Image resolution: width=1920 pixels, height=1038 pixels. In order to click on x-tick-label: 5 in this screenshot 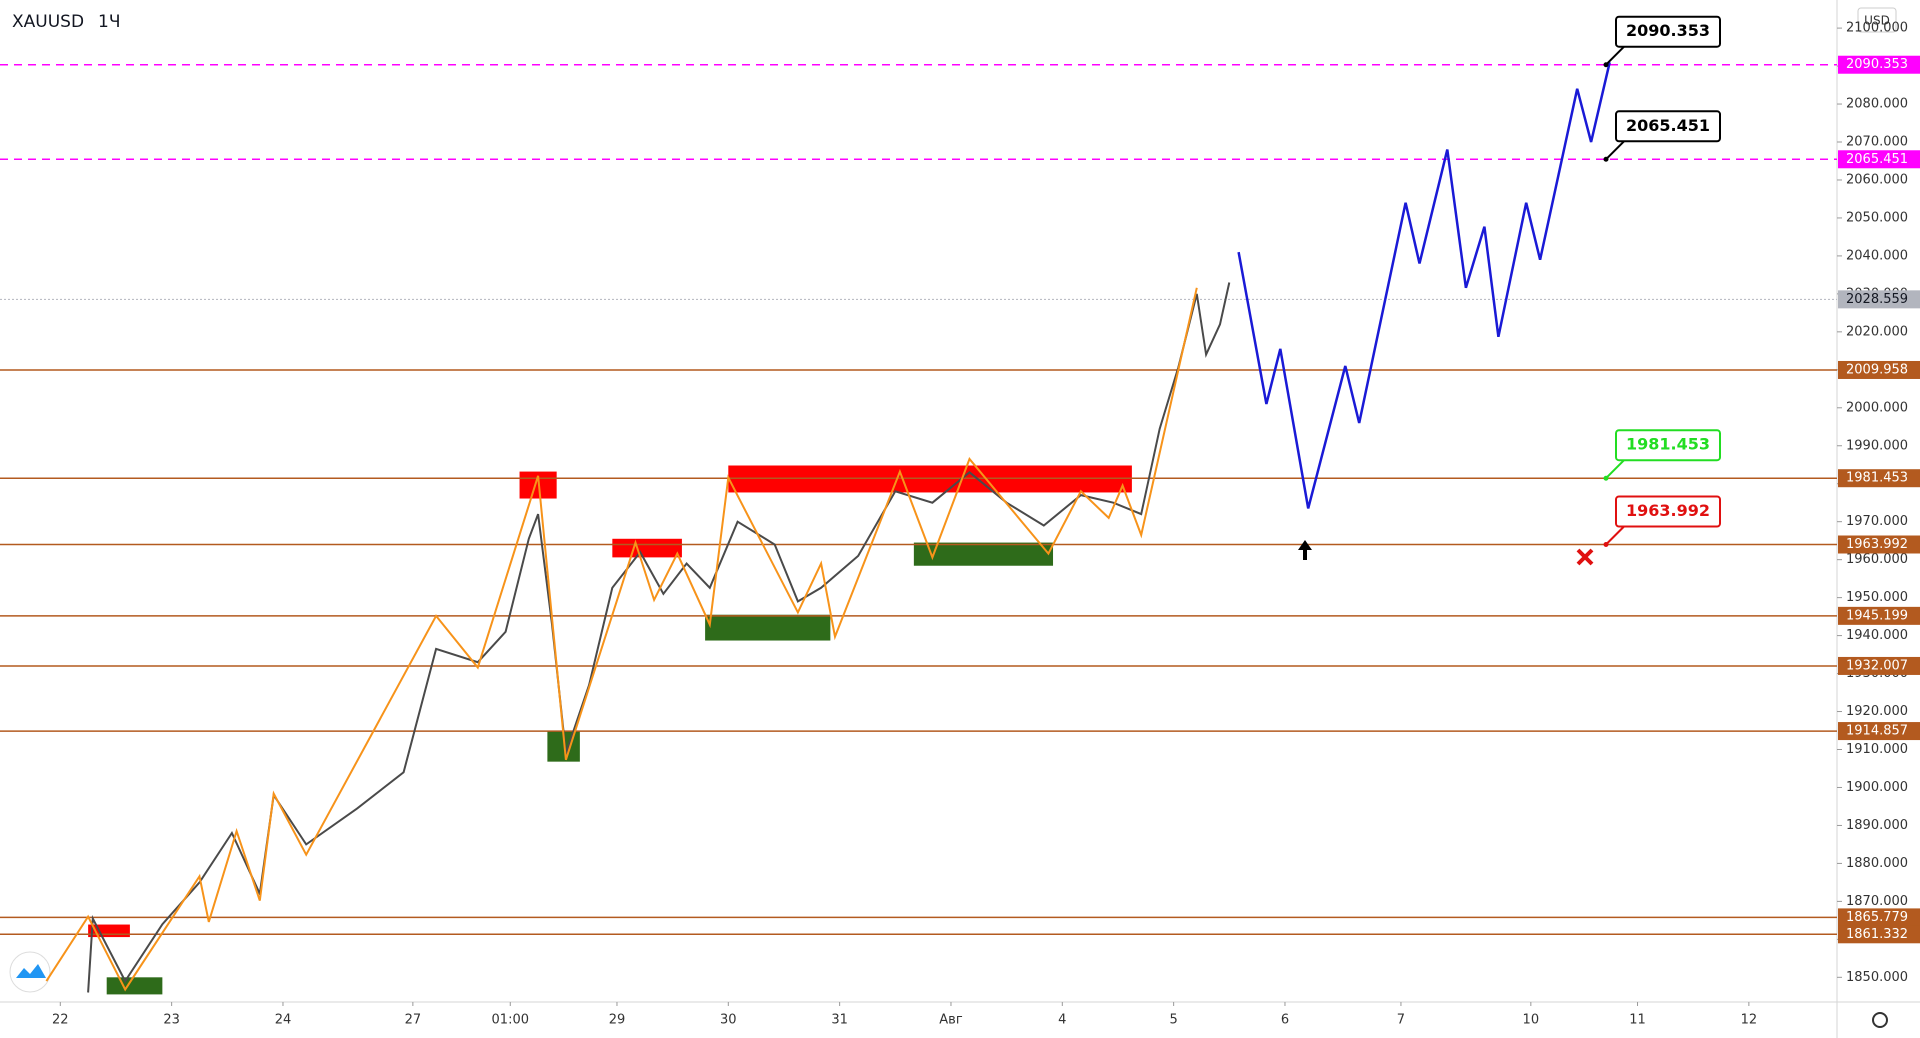, I will do `click(1173, 1020)`.